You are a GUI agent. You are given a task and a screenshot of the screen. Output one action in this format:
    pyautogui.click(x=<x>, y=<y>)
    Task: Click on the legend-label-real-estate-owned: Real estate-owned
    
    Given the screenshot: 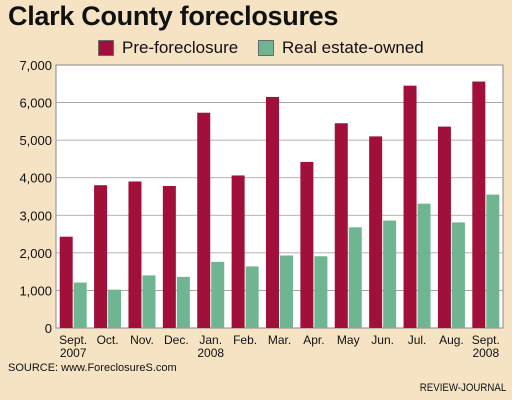 What is the action you would take?
    pyautogui.click(x=353, y=47)
    